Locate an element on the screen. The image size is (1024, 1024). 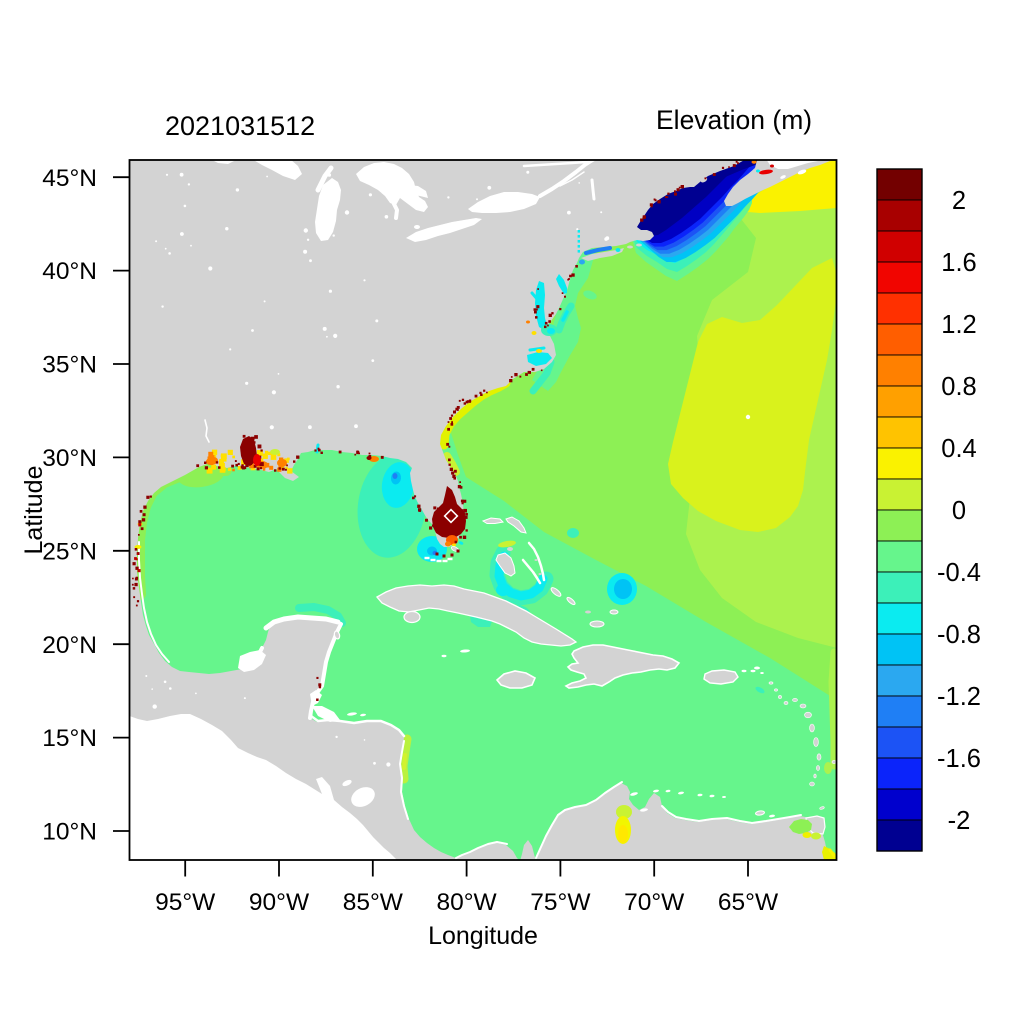
svg-text: 0 is located at coordinates (959, 511).